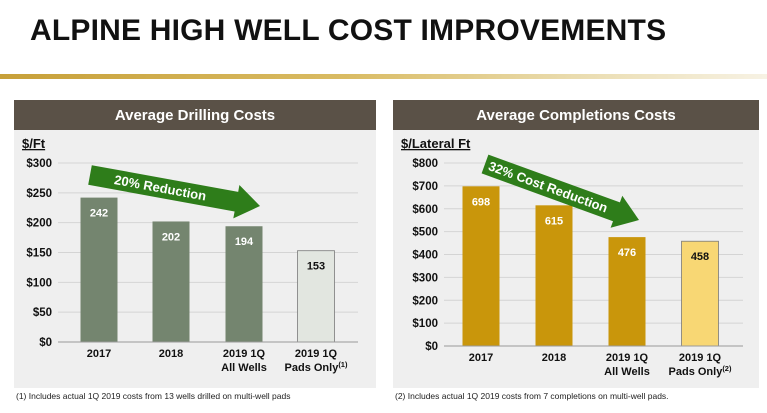 This screenshot has width=767, height=413. What do you see at coordinates (436, 143) in the screenshot?
I see `y-axis-title: $/Lateral Ft` at bounding box center [436, 143].